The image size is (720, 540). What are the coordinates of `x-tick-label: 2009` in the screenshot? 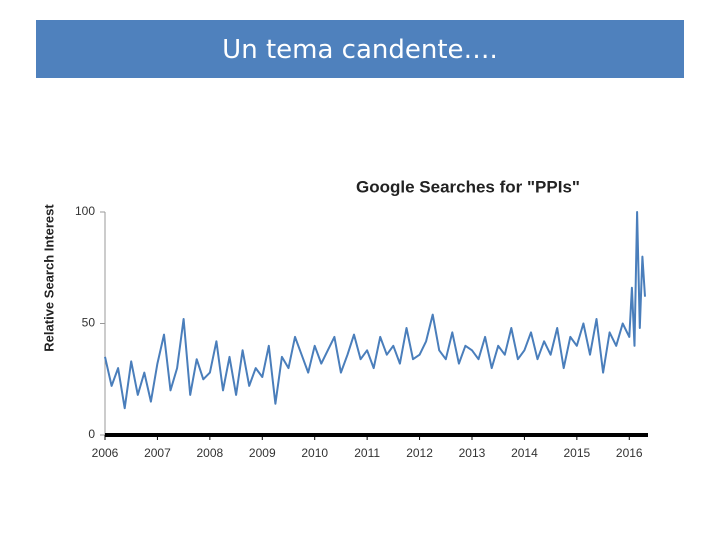 It's located at (262, 453).